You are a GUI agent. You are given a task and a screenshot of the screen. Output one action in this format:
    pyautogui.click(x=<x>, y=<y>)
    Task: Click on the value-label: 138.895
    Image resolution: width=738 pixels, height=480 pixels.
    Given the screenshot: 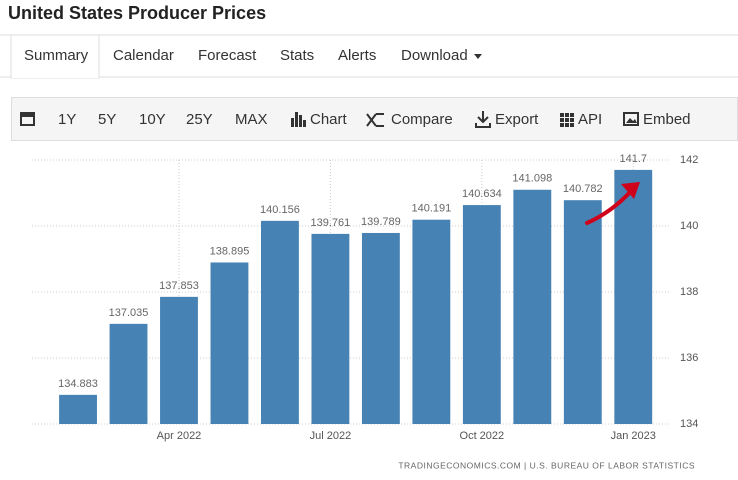 What is the action you would take?
    pyautogui.click(x=230, y=251)
    